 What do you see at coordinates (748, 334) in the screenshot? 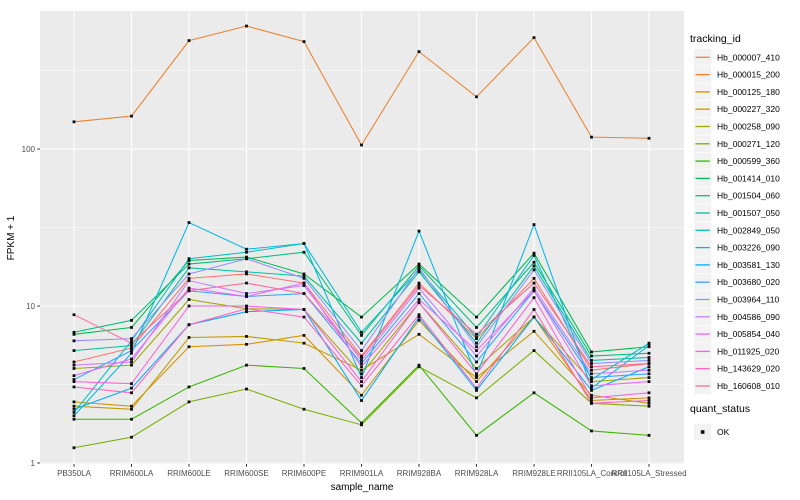
I see `legend-label-Hb_005854_040: Hb_005854_040` at bounding box center [748, 334].